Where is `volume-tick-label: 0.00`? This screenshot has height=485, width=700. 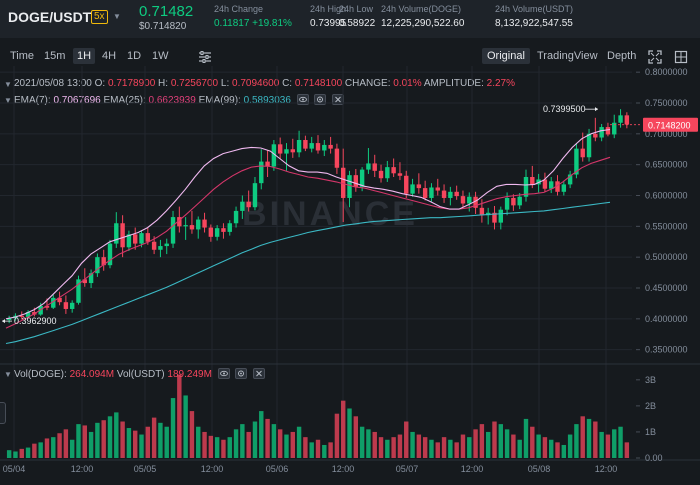 volume-tick-label: 0.00 is located at coordinates (654, 458).